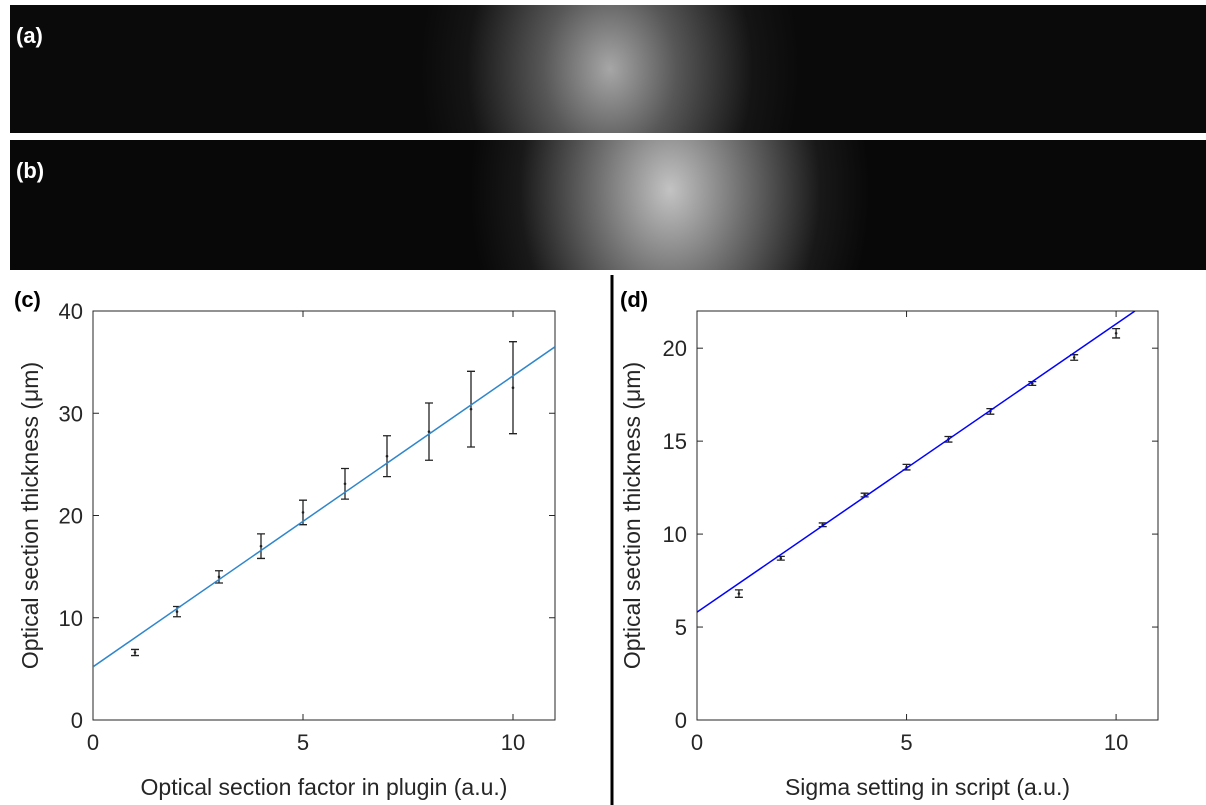 This screenshot has height=805, width=1206. I want to click on y-tick-label: 30, so click(71, 413).